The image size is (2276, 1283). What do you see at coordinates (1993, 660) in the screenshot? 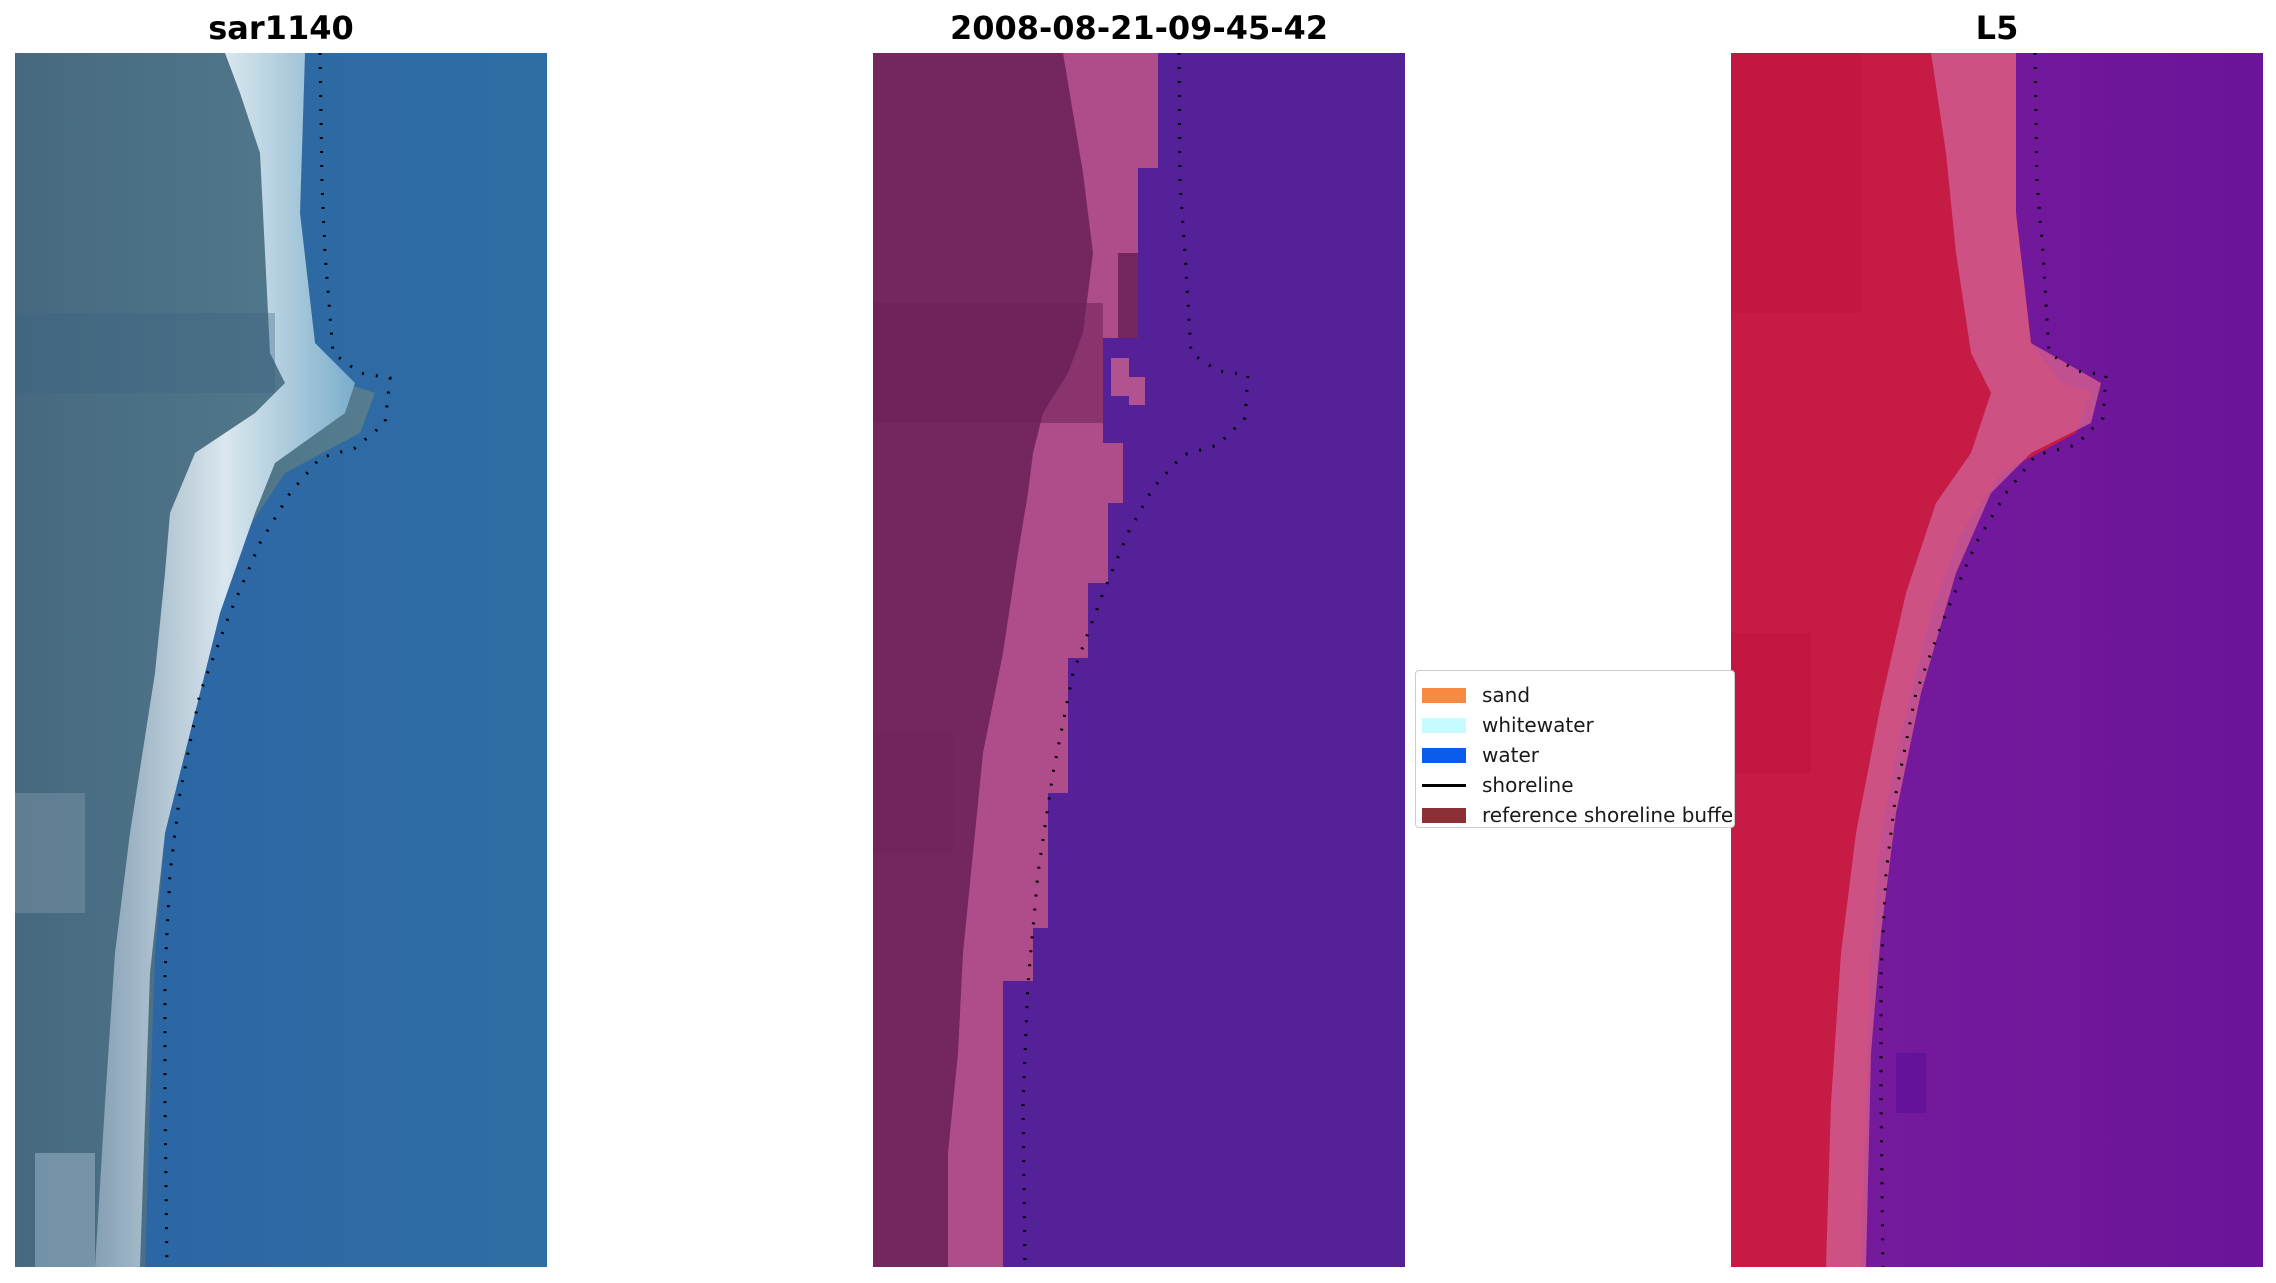
I see `shoreline-index` at bounding box center [1993, 660].